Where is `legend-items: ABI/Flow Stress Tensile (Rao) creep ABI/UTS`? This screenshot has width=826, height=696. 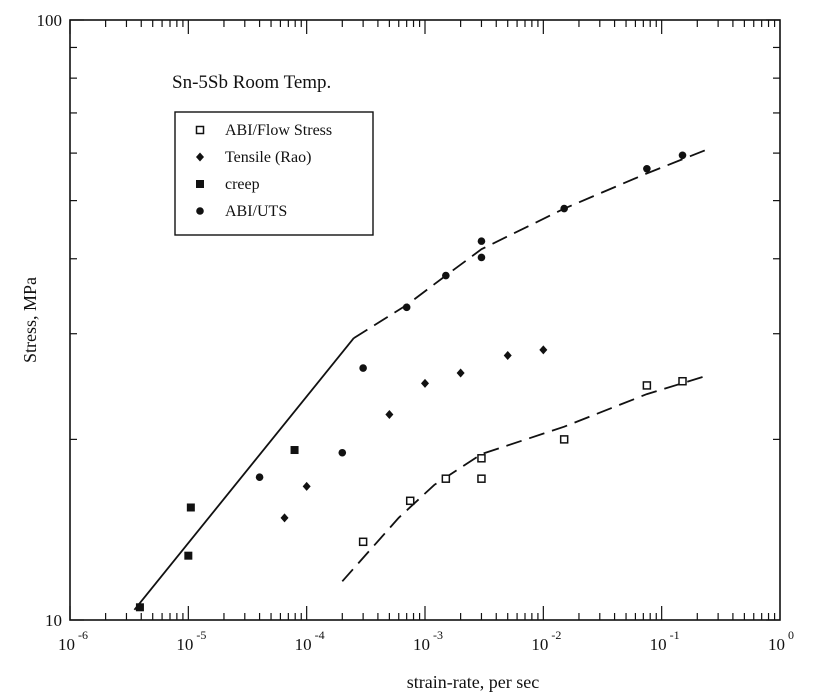
legend-items: ABI/Flow Stress Tensile (Rao) creep ABI/UTS is located at coordinates (263, 171).